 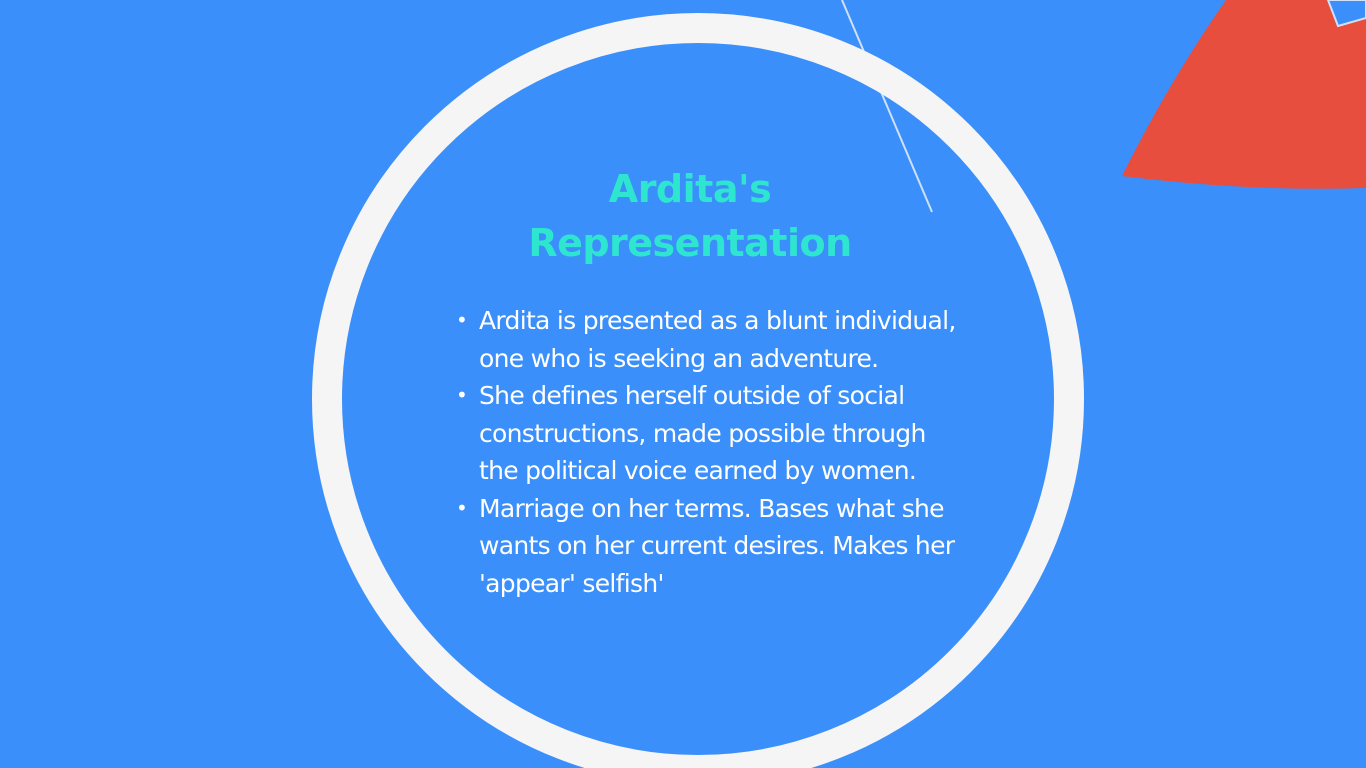 I want to click on blue-decorative-notch, so click(x=1346, y=14).